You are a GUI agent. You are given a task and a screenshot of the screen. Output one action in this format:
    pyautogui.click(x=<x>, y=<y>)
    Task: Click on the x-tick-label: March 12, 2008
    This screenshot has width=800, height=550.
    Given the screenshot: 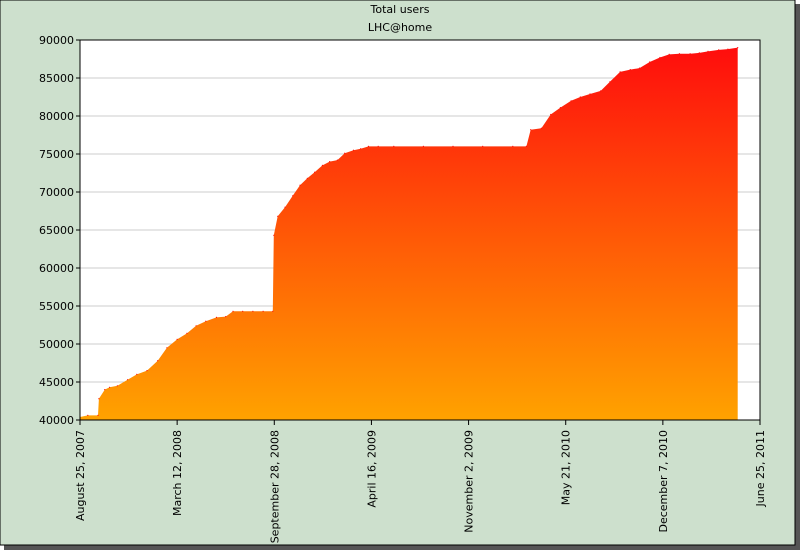 What is the action you would take?
    pyautogui.click(x=177, y=473)
    